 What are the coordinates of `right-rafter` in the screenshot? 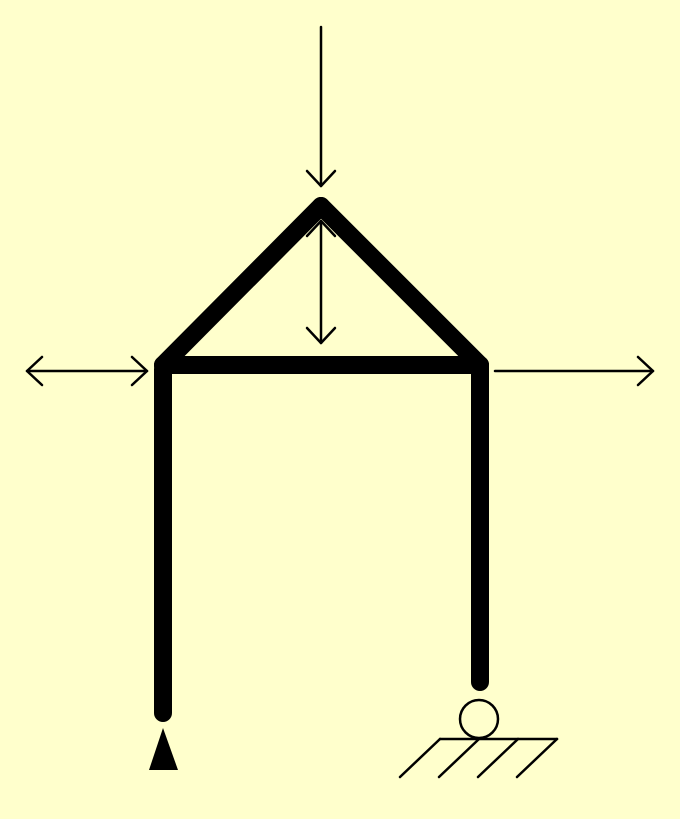 It's located at (400, 285).